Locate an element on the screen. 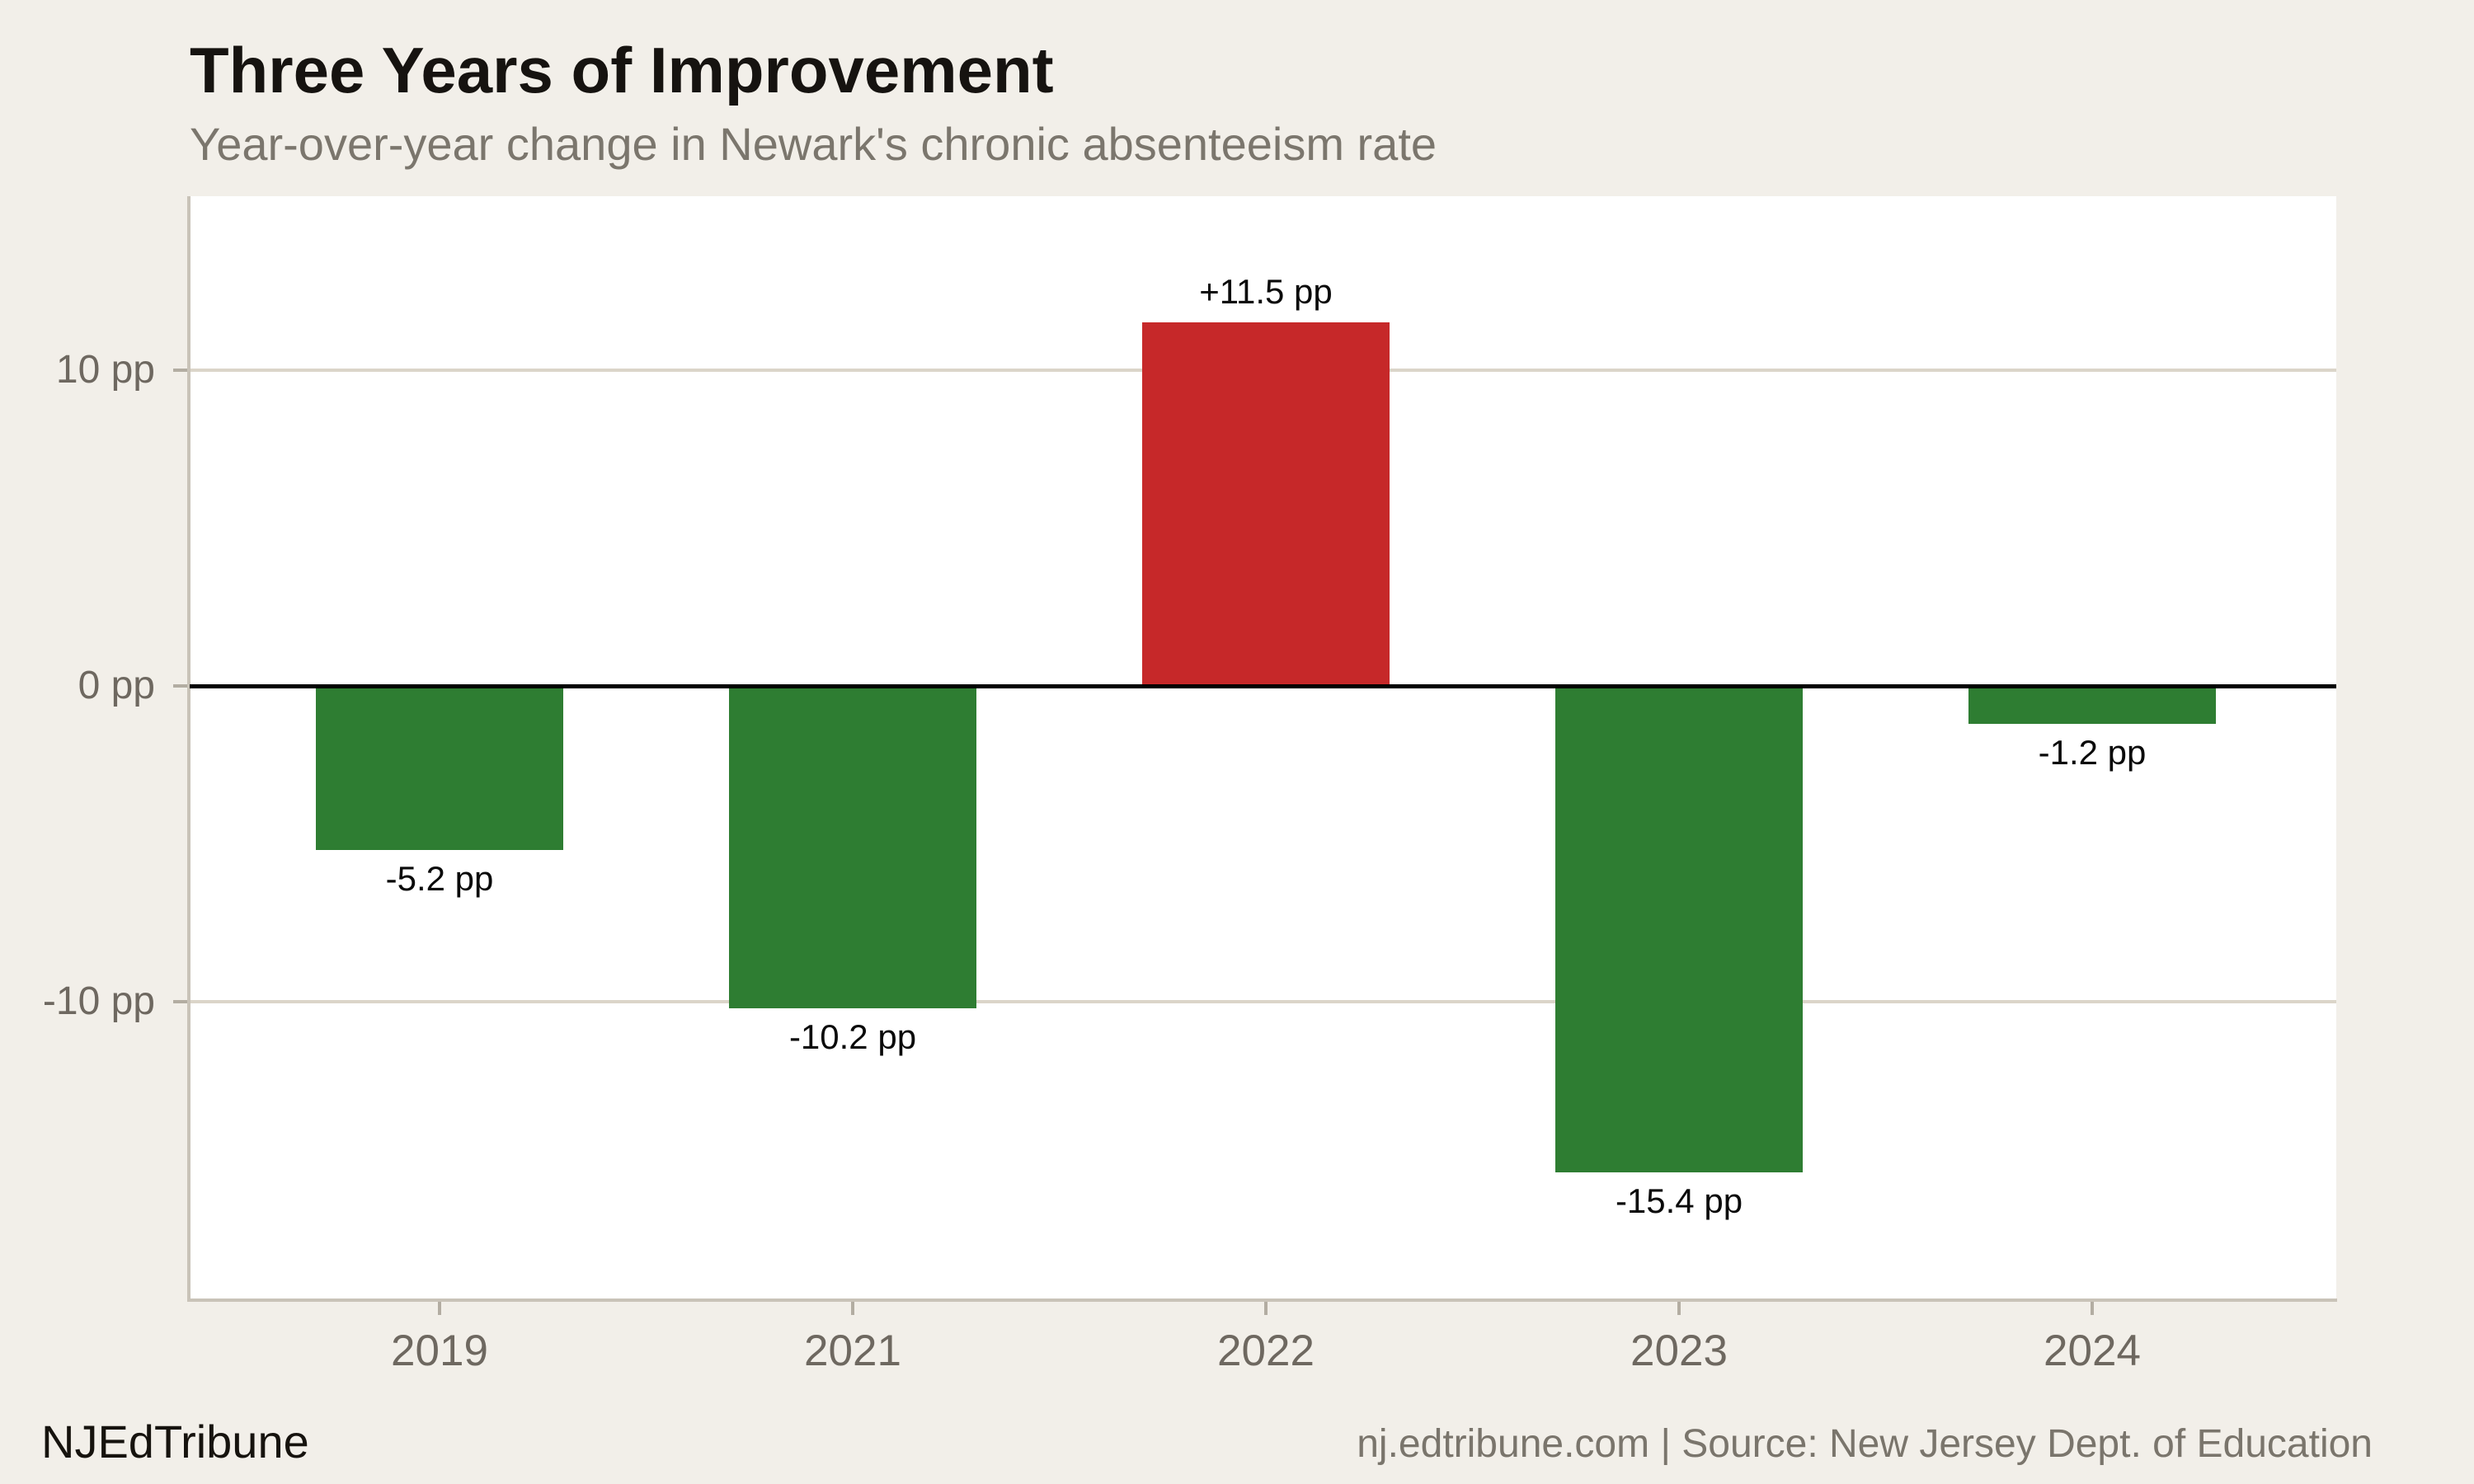 The height and width of the screenshot is (1484, 2474). y-tick-label: 0 pp is located at coordinates (116, 685).